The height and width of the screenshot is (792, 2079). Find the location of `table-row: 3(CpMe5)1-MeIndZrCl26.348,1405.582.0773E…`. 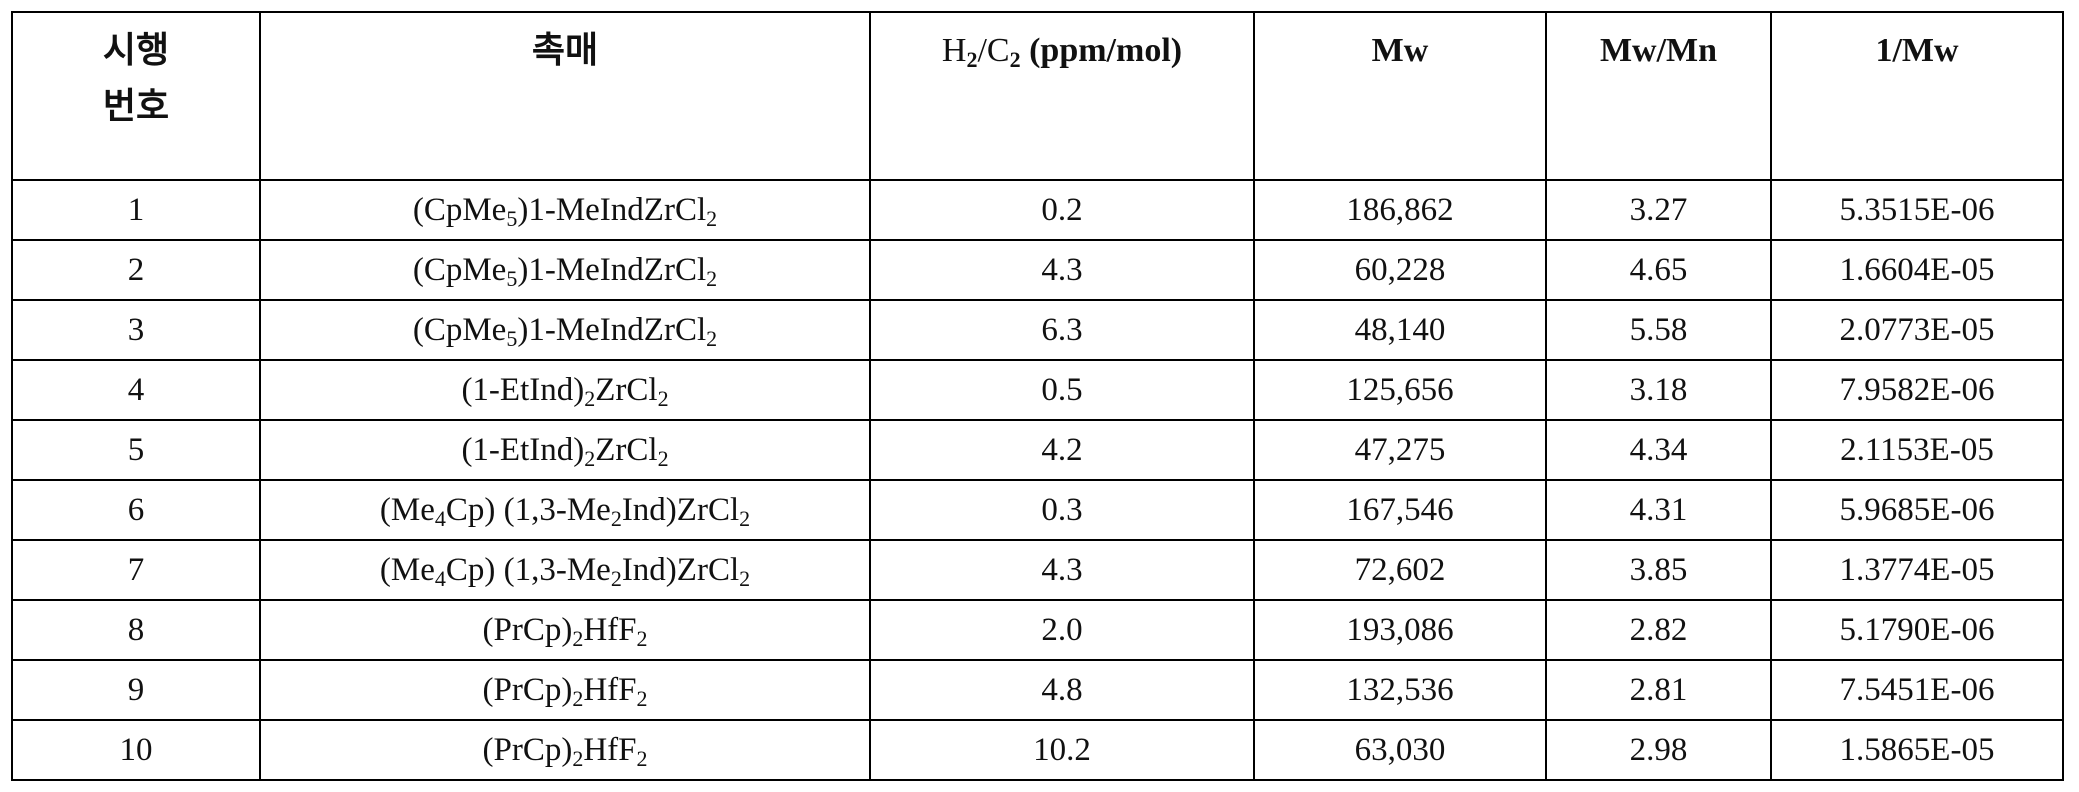

table-row: 3(CpMe5)1-MeIndZrCl26.348,1405.582.0773E… is located at coordinates (1037, 330).